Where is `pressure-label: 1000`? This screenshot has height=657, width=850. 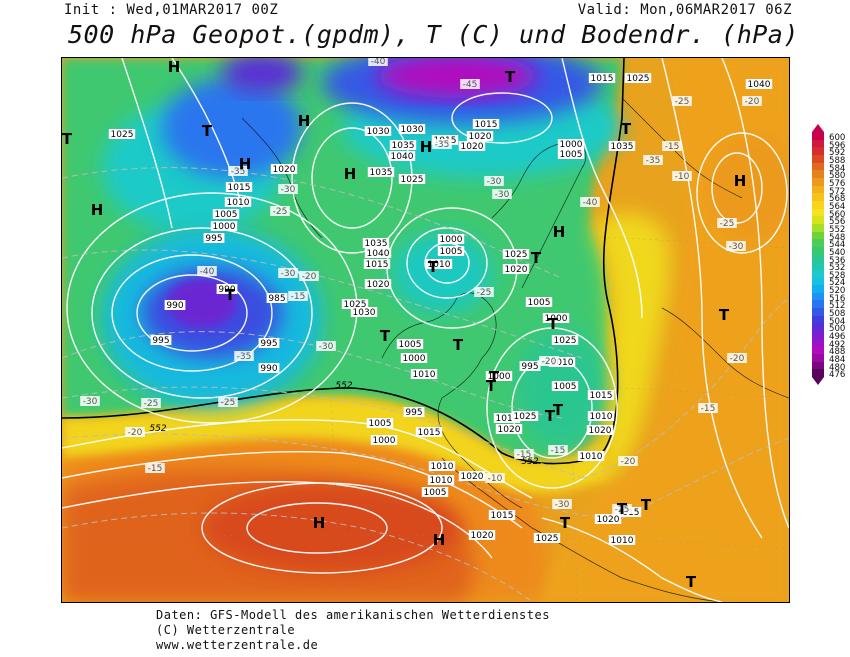 pressure-label: 1000 is located at coordinates (499, 377).